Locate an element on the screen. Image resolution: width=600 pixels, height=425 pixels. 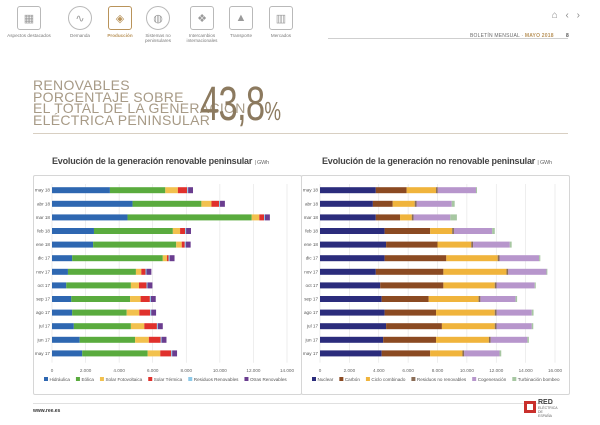
highlights-icon: ▦ is located at coordinates (29, 18).